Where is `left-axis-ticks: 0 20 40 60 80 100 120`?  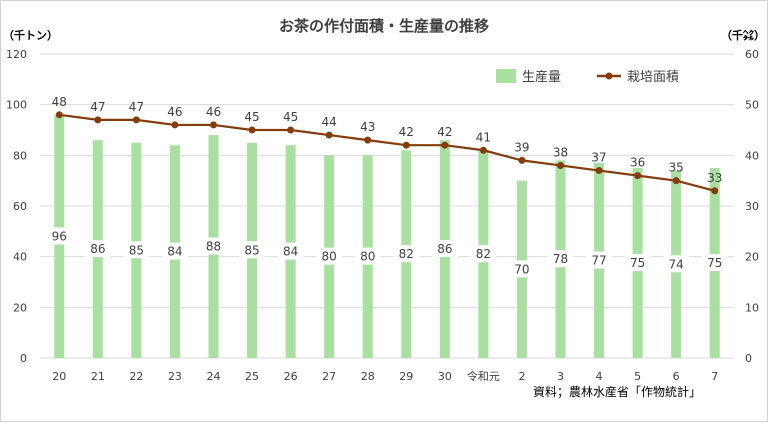 left-axis-ticks: 0 20 40 60 80 100 120 is located at coordinates (16, 206).